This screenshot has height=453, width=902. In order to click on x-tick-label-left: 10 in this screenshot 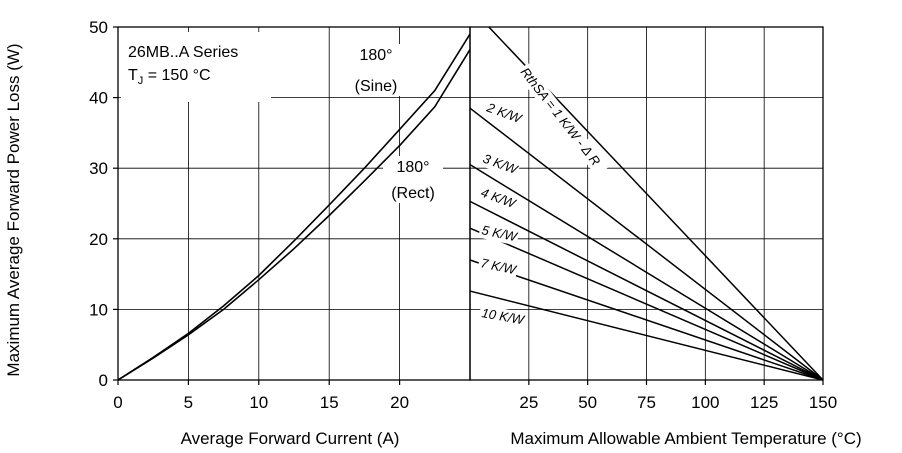, I will do `click(258, 402)`.